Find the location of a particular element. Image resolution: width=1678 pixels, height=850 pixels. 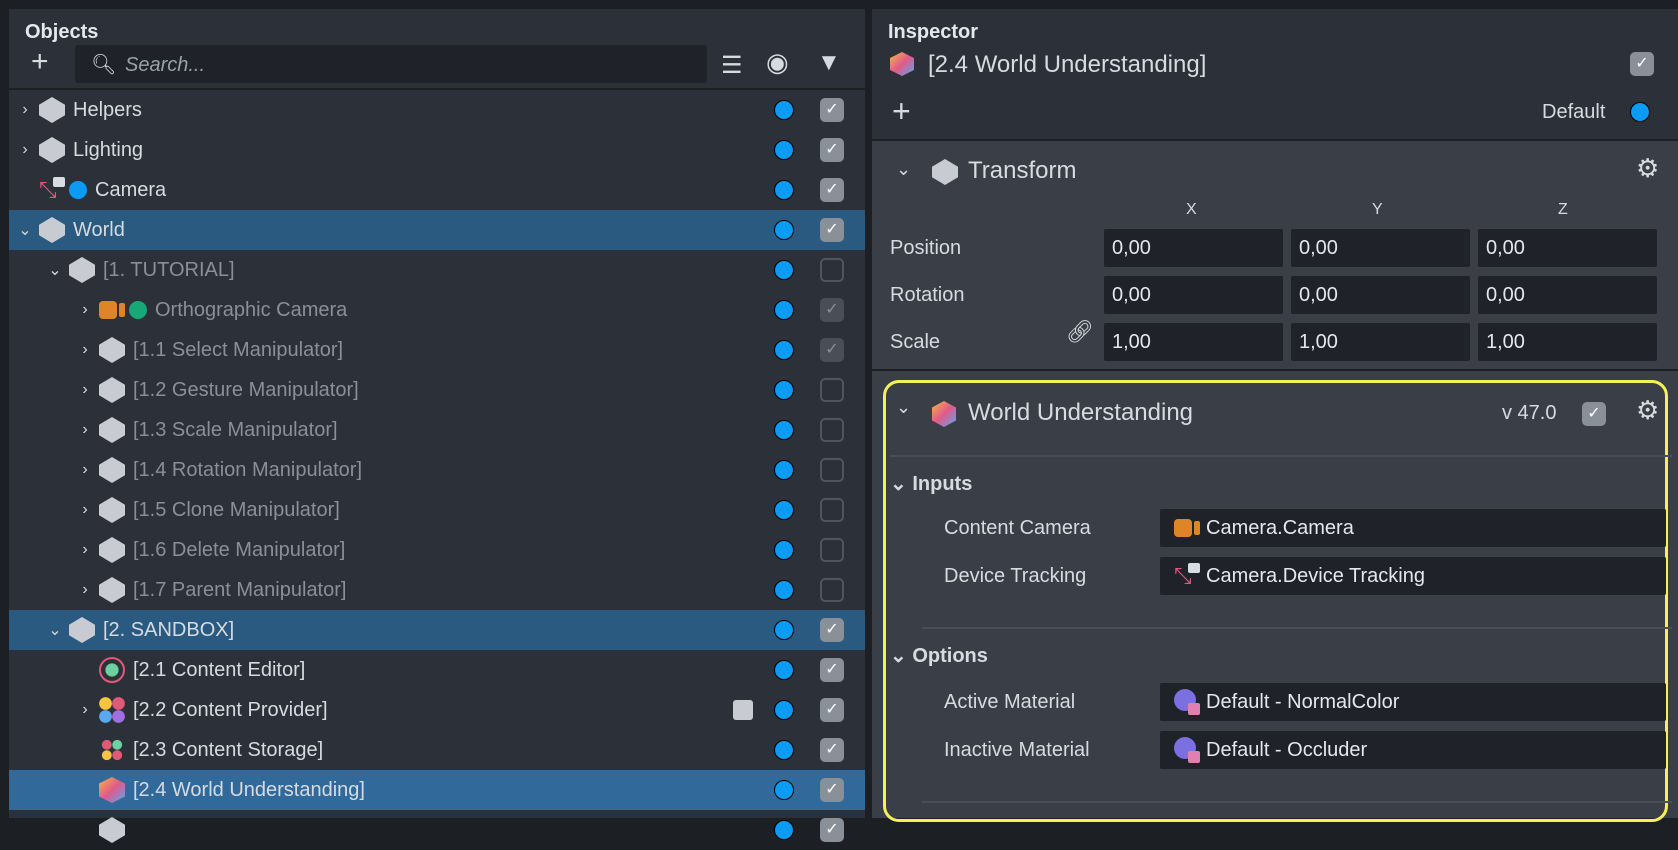

reference-field: Default - Occluder is located at coordinates (1413, 750).